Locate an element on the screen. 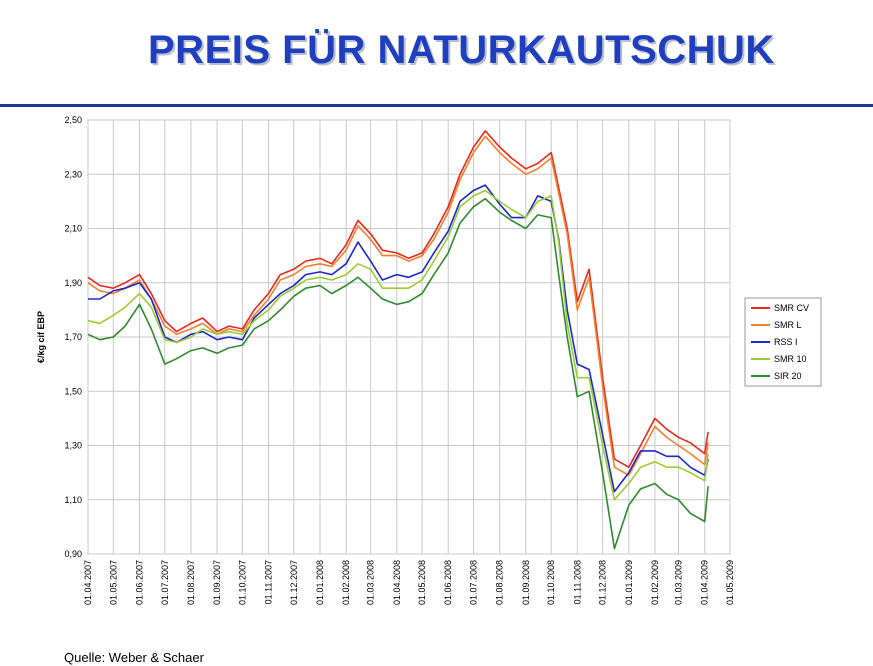 Image resolution: width=873 pixels, height=666 pixels. y-tick-label: 0,90 is located at coordinates (73, 554).